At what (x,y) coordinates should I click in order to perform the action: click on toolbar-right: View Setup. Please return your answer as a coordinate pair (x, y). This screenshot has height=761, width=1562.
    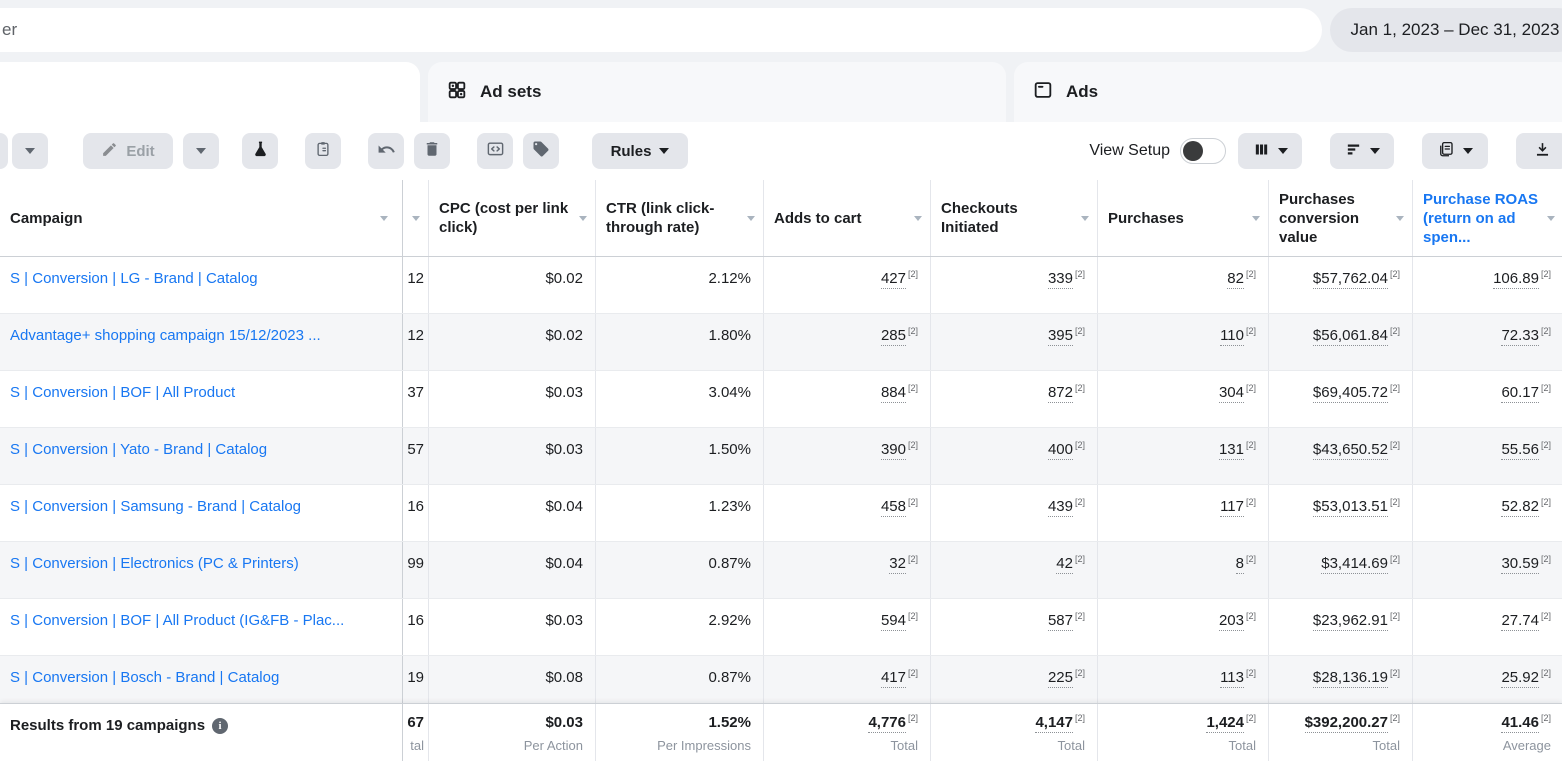
    Looking at the image, I should click on (1325, 151).